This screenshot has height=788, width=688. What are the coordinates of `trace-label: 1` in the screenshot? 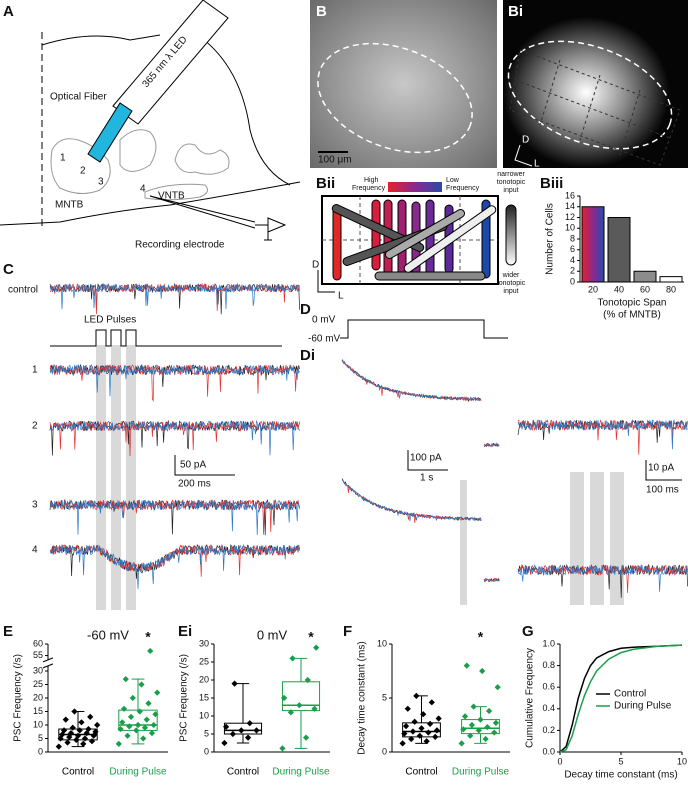 It's located at (35, 370).